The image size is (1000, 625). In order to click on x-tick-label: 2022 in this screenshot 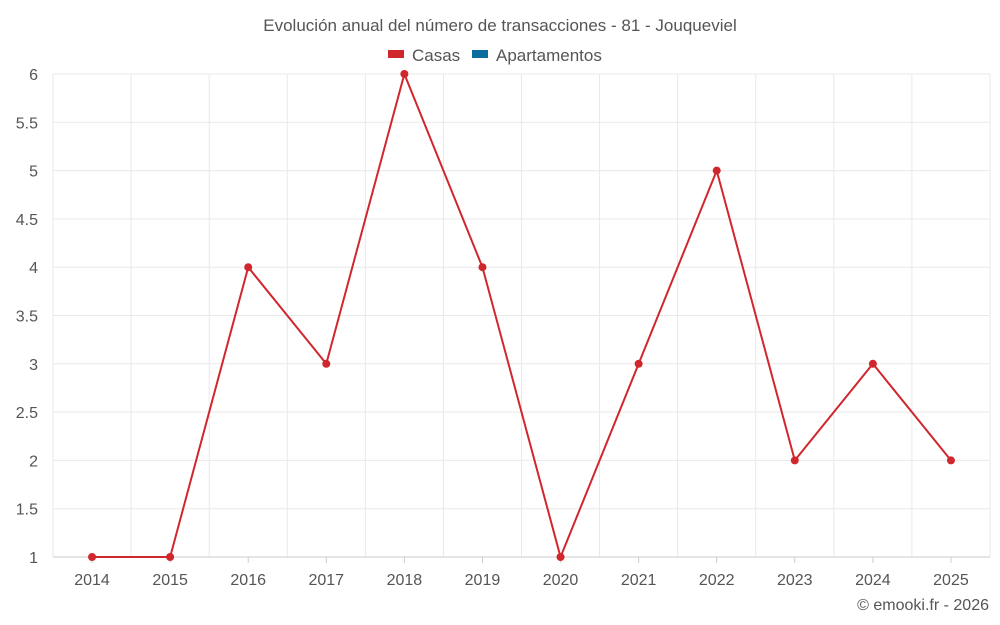, I will do `click(717, 580)`.